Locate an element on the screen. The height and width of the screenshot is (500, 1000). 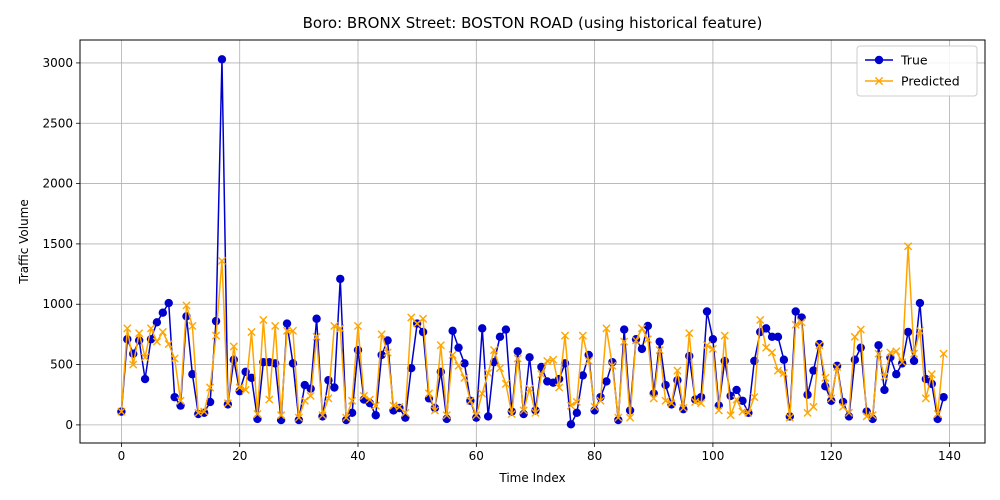
legend: True Predicted is located at coordinates (917, 71).